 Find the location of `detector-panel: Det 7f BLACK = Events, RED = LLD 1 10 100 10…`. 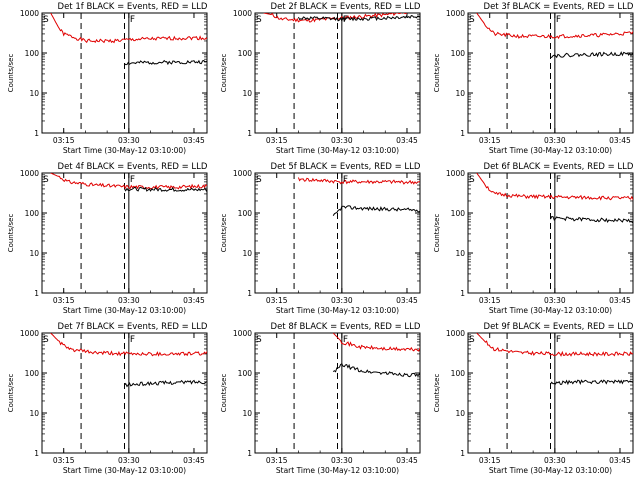

detector-panel: Det 7f BLACK = Events, RED = LLD 1 10 100 10… is located at coordinates (106, 400).